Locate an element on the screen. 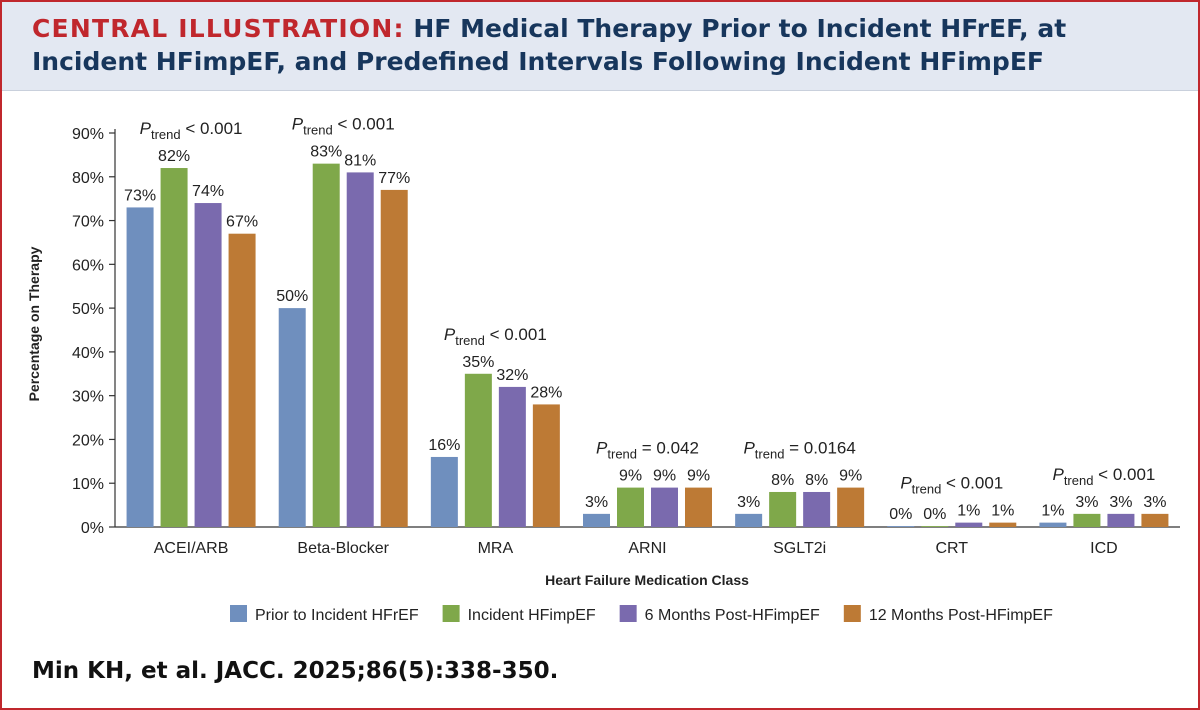 The image size is (1200, 710). data-label: 81% is located at coordinates (360, 160).